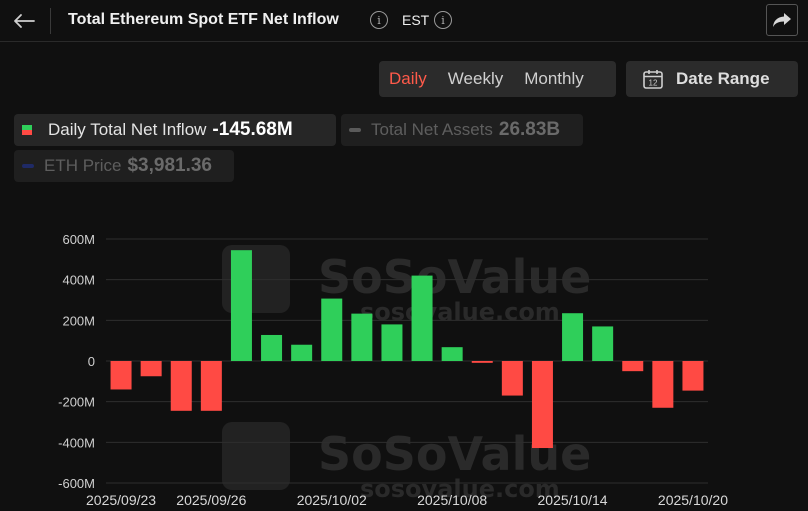  What do you see at coordinates (78, 320) in the screenshot?
I see `y-tick-label: 200M` at bounding box center [78, 320].